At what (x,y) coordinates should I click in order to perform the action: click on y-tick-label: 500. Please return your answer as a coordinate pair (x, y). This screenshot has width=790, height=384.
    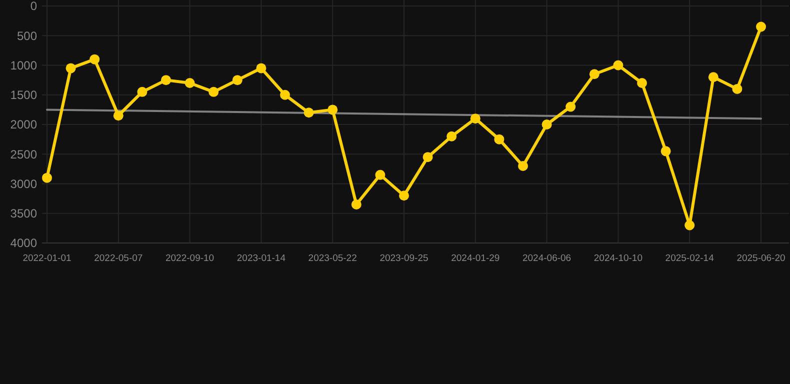
    Looking at the image, I should click on (27, 35).